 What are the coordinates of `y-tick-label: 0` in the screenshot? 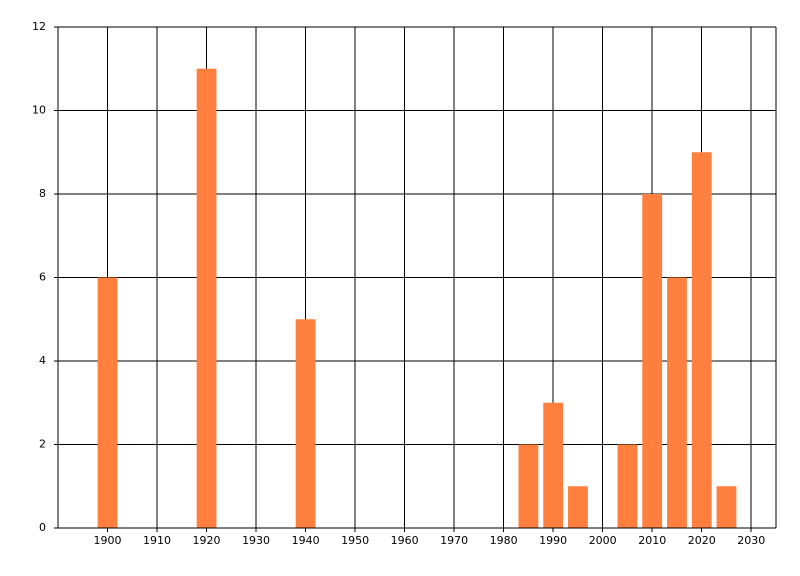 It's located at (42, 527).